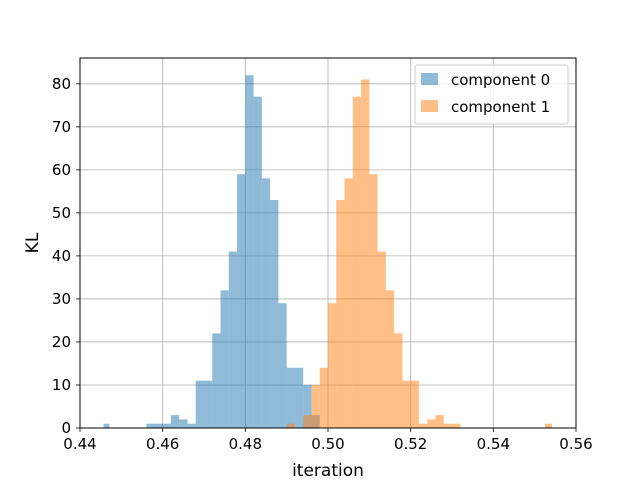 Image resolution: width=640 pixels, height=484 pixels. I want to click on legend-frame, so click(491, 94).